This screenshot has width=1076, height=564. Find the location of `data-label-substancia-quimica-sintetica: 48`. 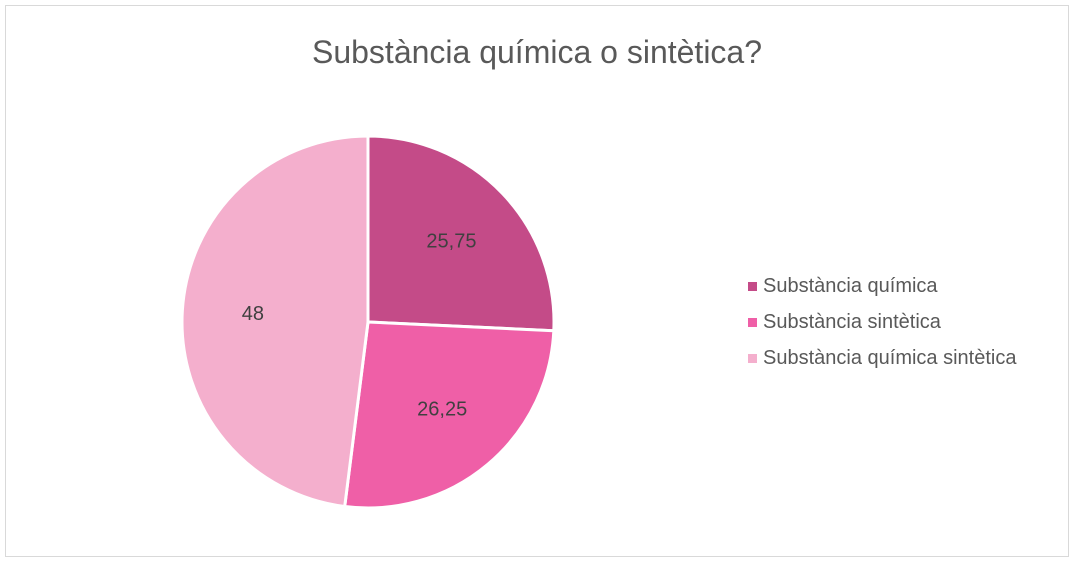

data-label-substancia-quimica-sintetica: 48 is located at coordinates (253, 314).